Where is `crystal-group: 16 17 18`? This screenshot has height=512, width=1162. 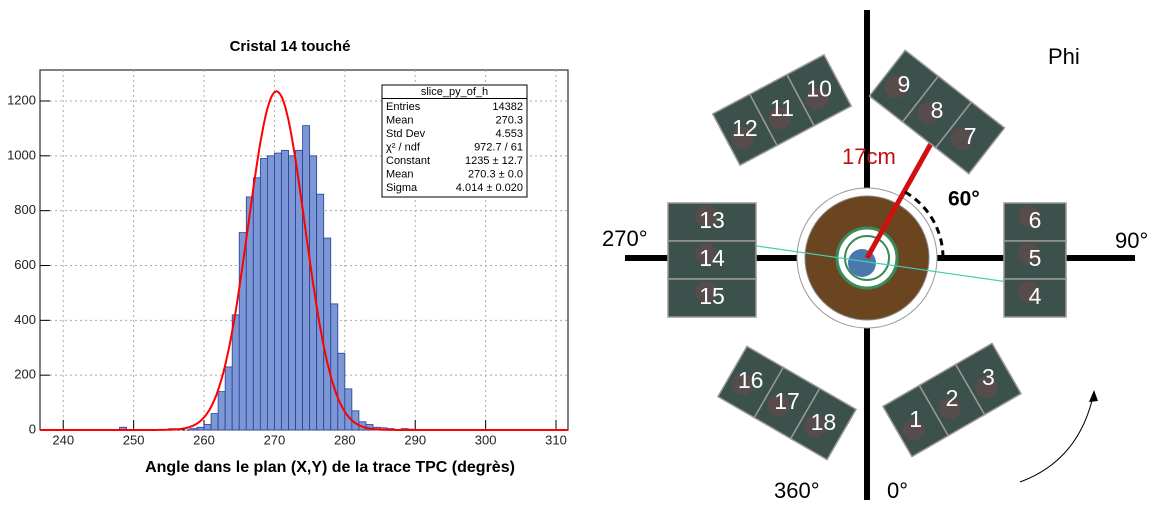
crystal-group: 16 17 18 is located at coordinates (787, 403).